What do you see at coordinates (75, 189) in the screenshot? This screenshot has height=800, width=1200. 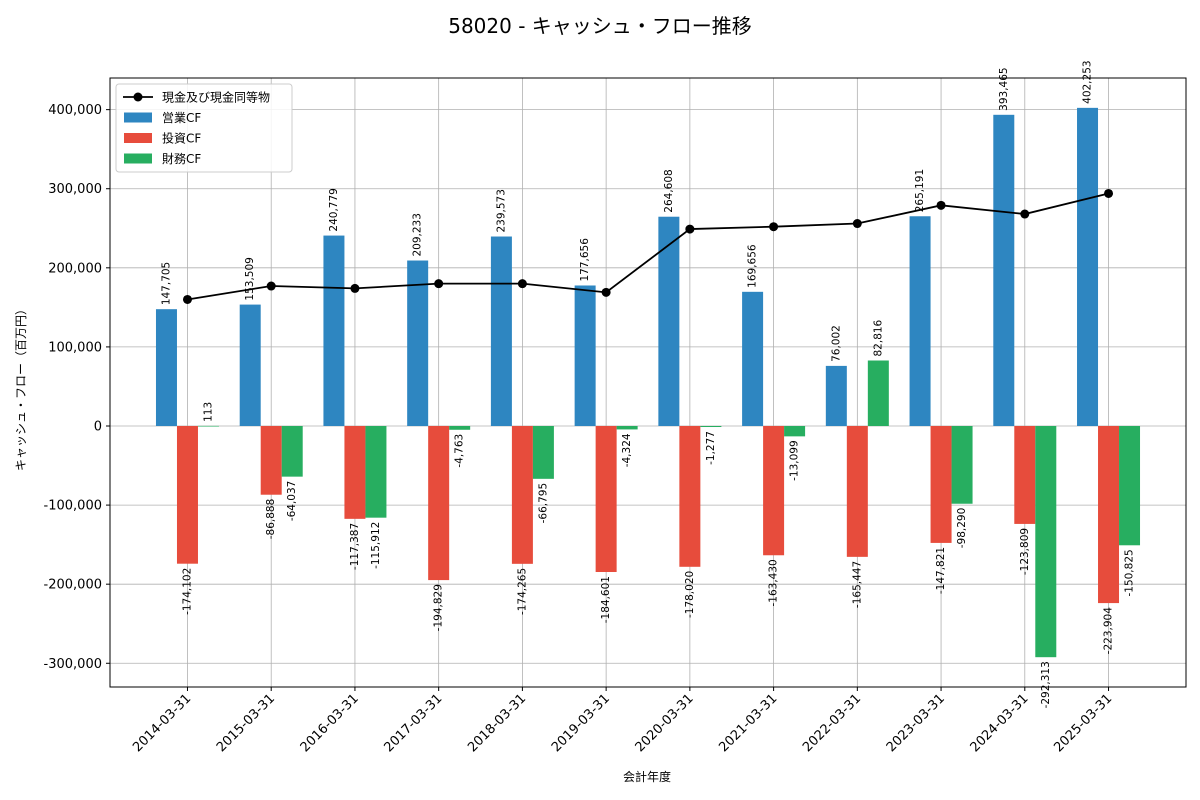 I see `y-tick-label: 300,000` at bounding box center [75, 189].